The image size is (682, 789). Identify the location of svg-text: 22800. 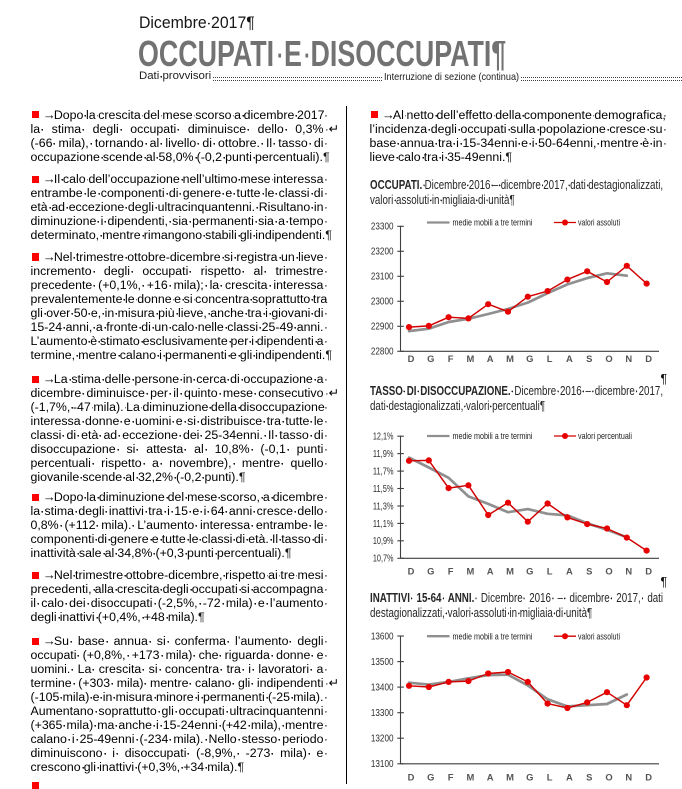
(382, 352).